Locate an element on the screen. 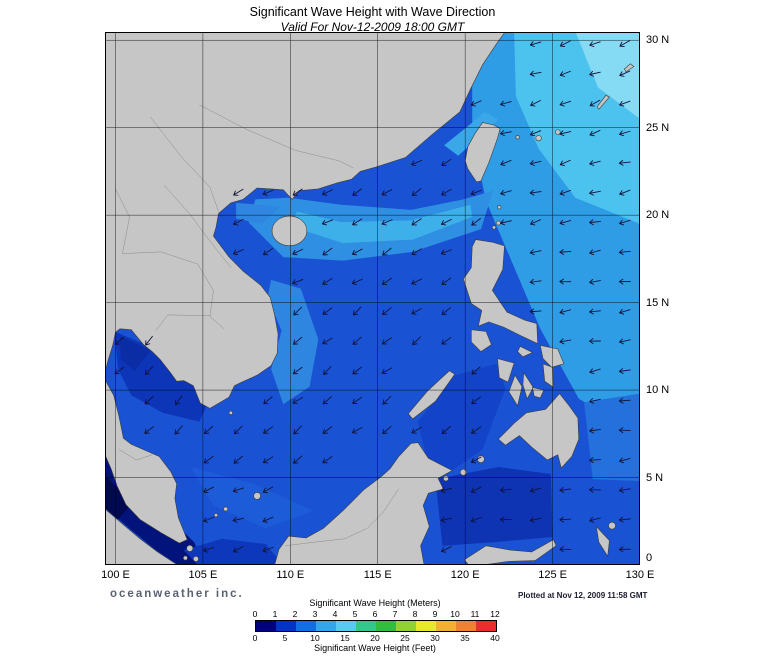 Image resolution: width=775 pixels, height=665 pixels. feet-tick: 30 is located at coordinates (435, 638).